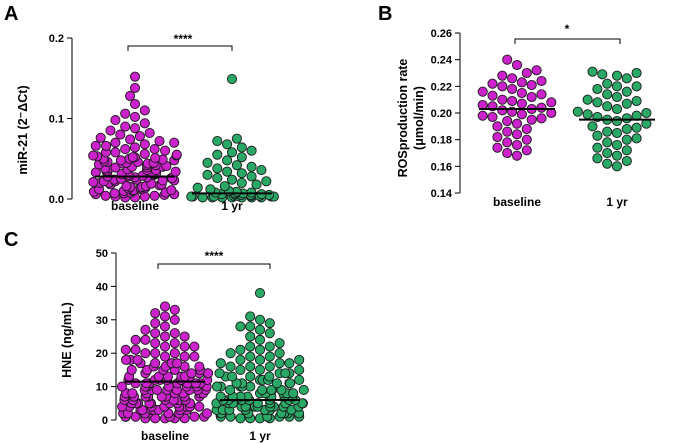  What do you see at coordinates (385, 14) in the screenshot?
I see `panel-b-letter: B` at bounding box center [385, 14].